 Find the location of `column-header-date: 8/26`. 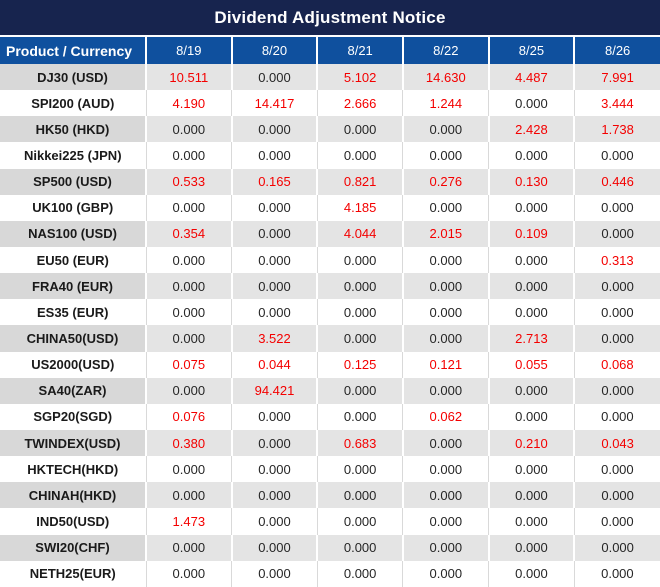

column-header-date: 8/26 is located at coordinates (616, 49).